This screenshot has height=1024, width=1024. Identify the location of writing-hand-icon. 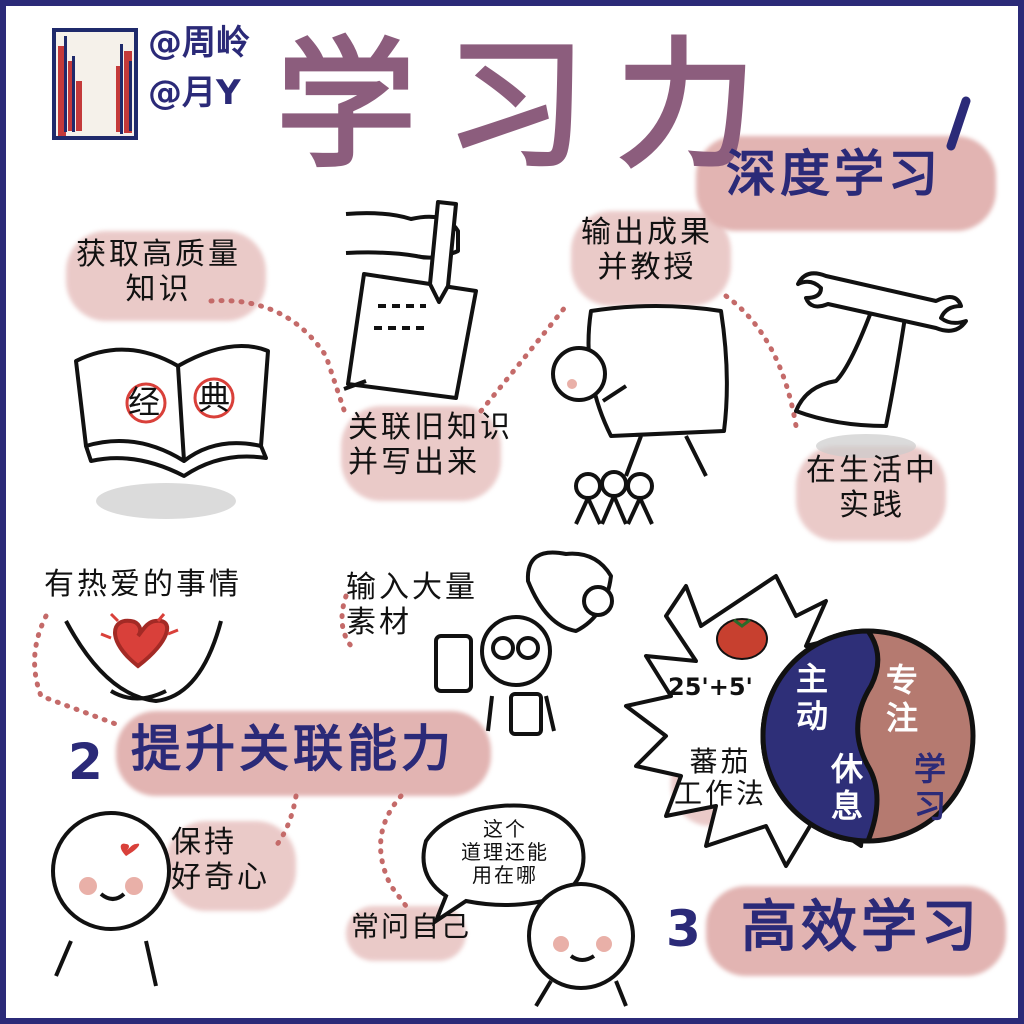
(410, 300).